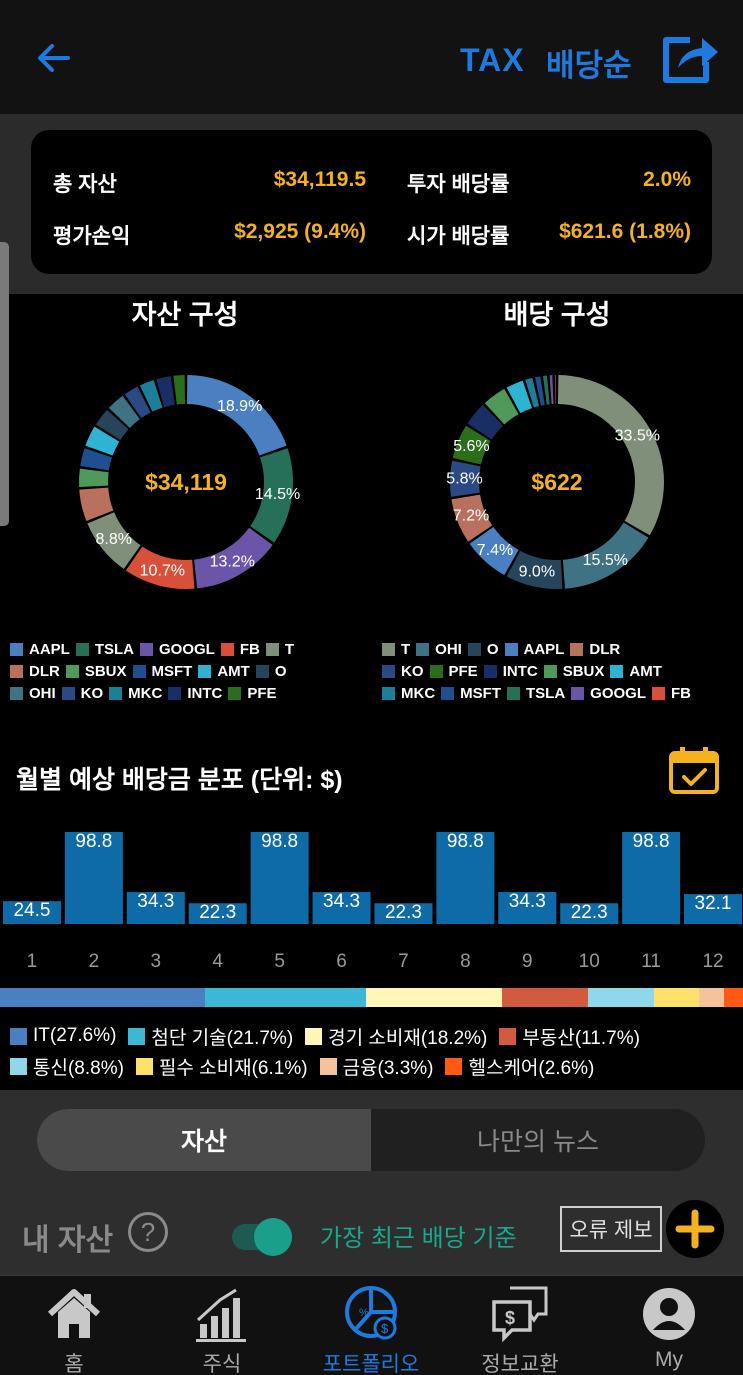 This screenshot has width=743, height=1375. What do you see at coordinates (539, 391) in the screenshot?
I see `dividend-slice-msft` at bounding box center [539, 391].